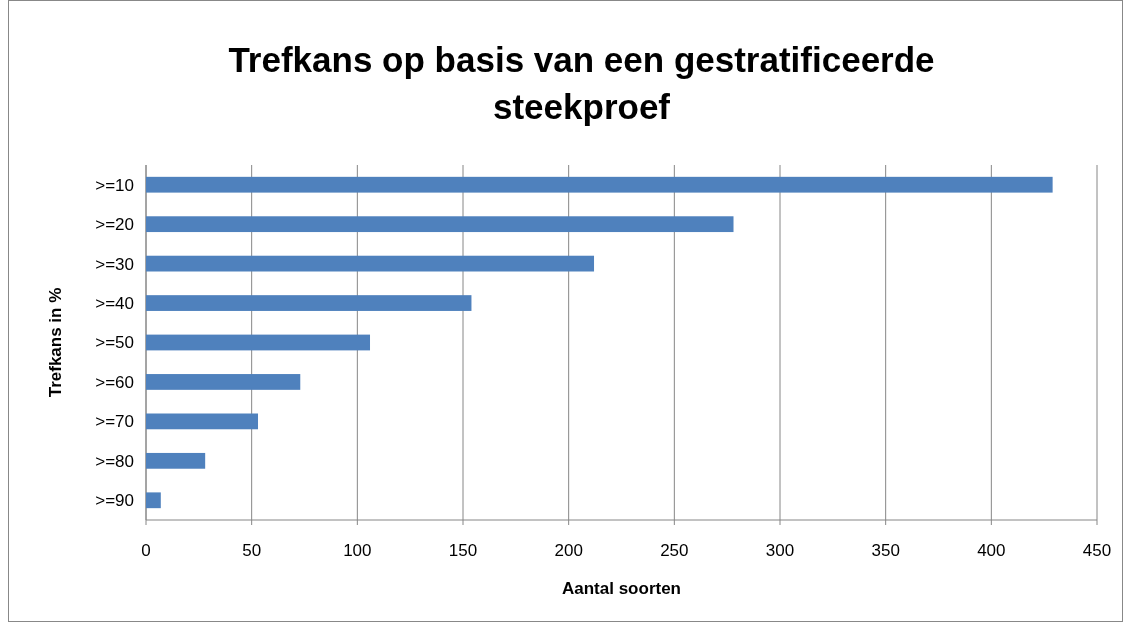 This screenshot has width=1131, height=622. Describe the element at coordinates (114, 225) in the screenshot. I see `y-tick-label: >=20` at that location.